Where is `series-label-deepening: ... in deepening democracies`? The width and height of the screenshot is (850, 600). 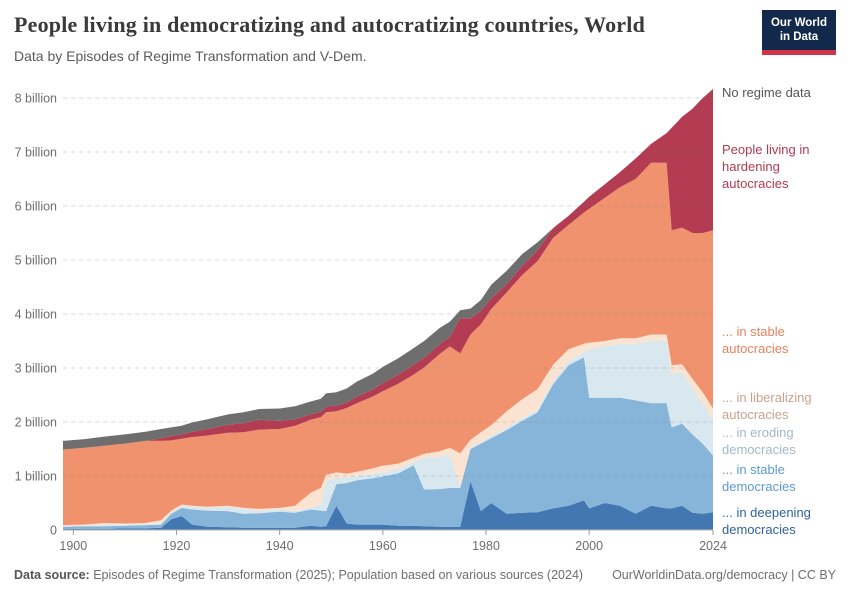 series-label-deepening: ... in deepening democracies is located at coordinates (766, 521).